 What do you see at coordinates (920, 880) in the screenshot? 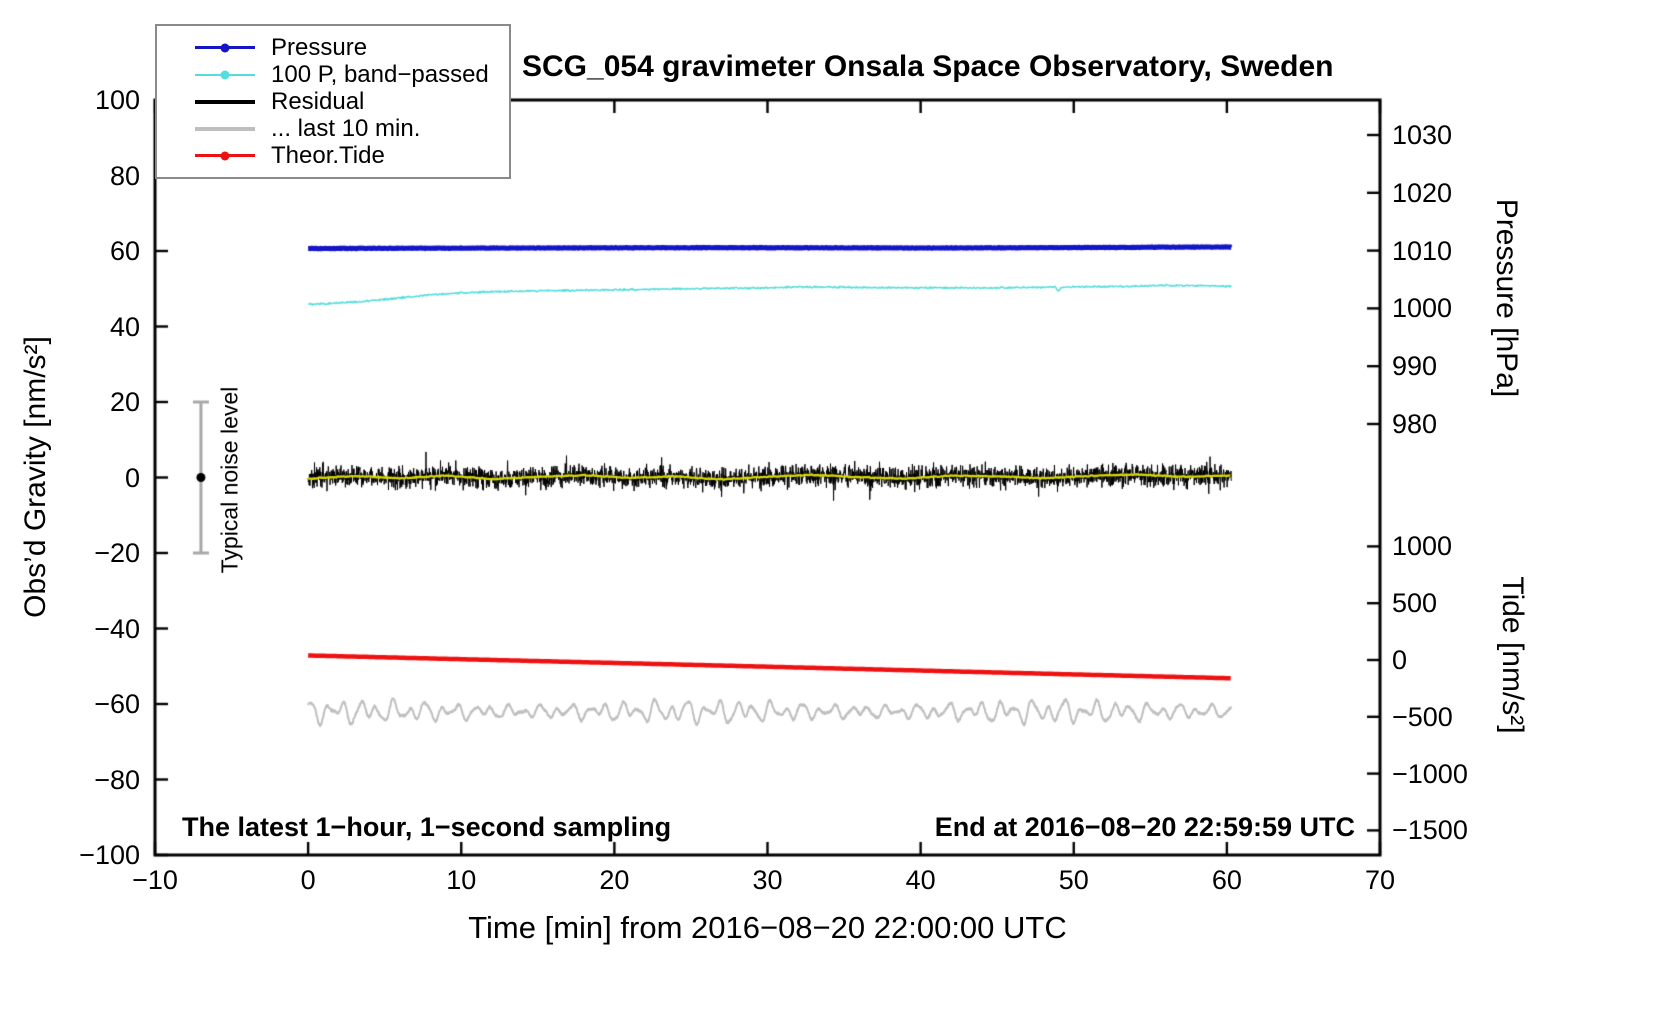
I see `time-tick-label: 40` at bounding box center [920, 880].